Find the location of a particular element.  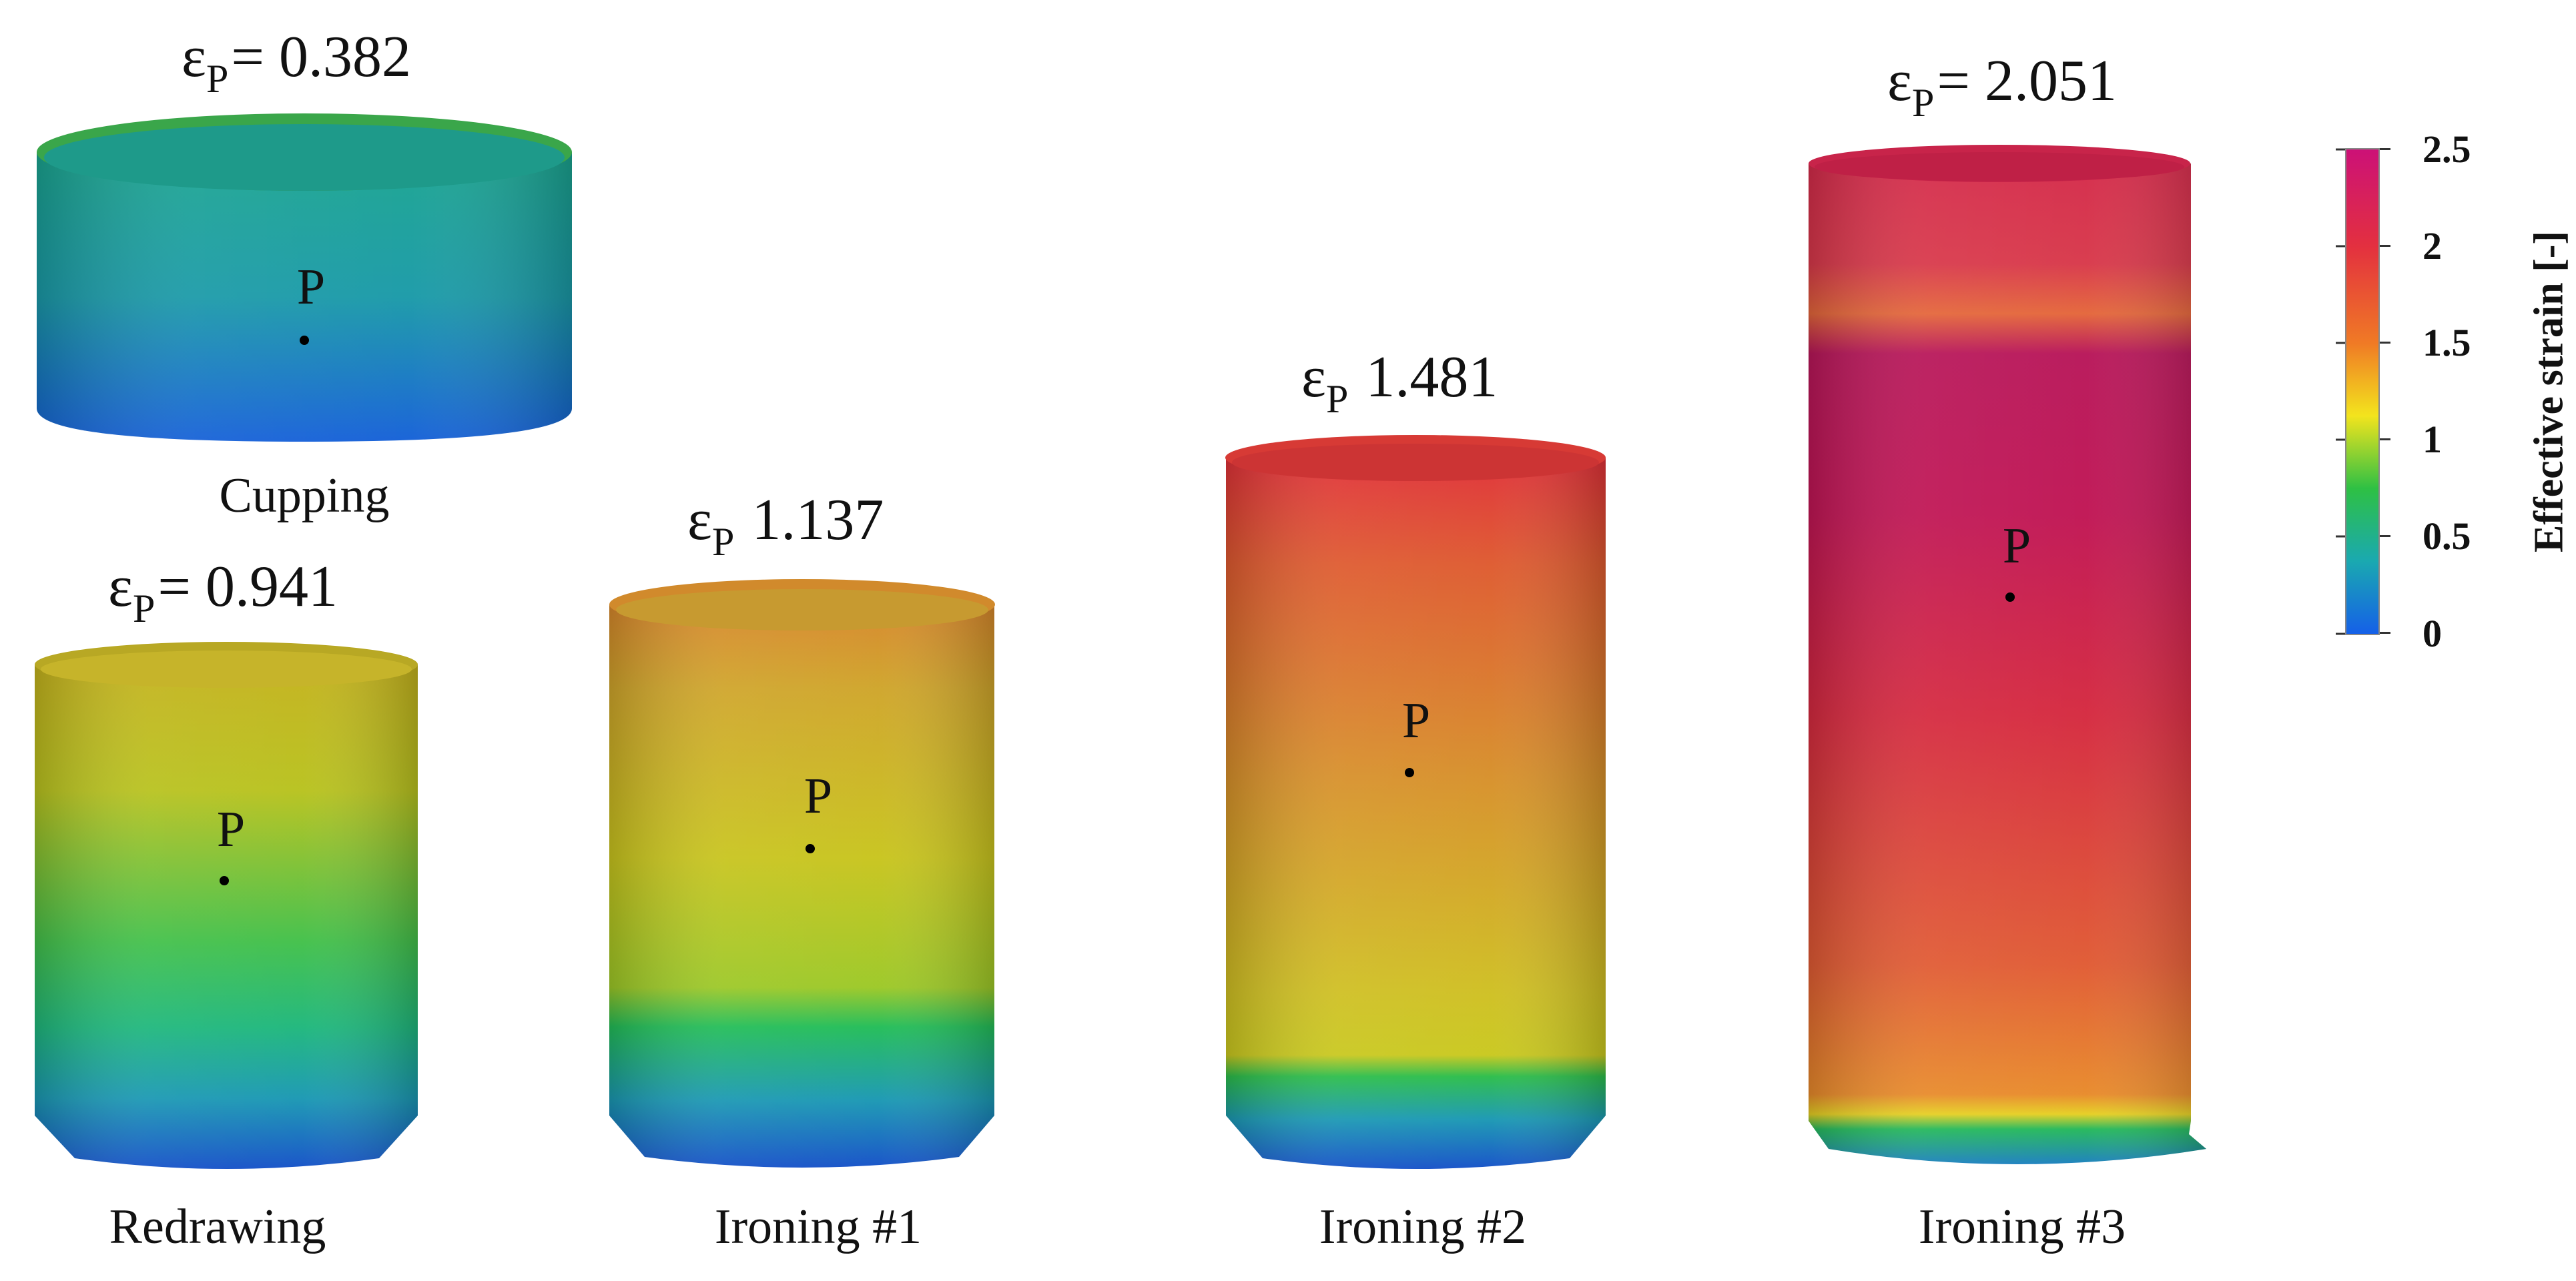

colorbar-tick-label: 2 is located at coordinates (2432, 246).